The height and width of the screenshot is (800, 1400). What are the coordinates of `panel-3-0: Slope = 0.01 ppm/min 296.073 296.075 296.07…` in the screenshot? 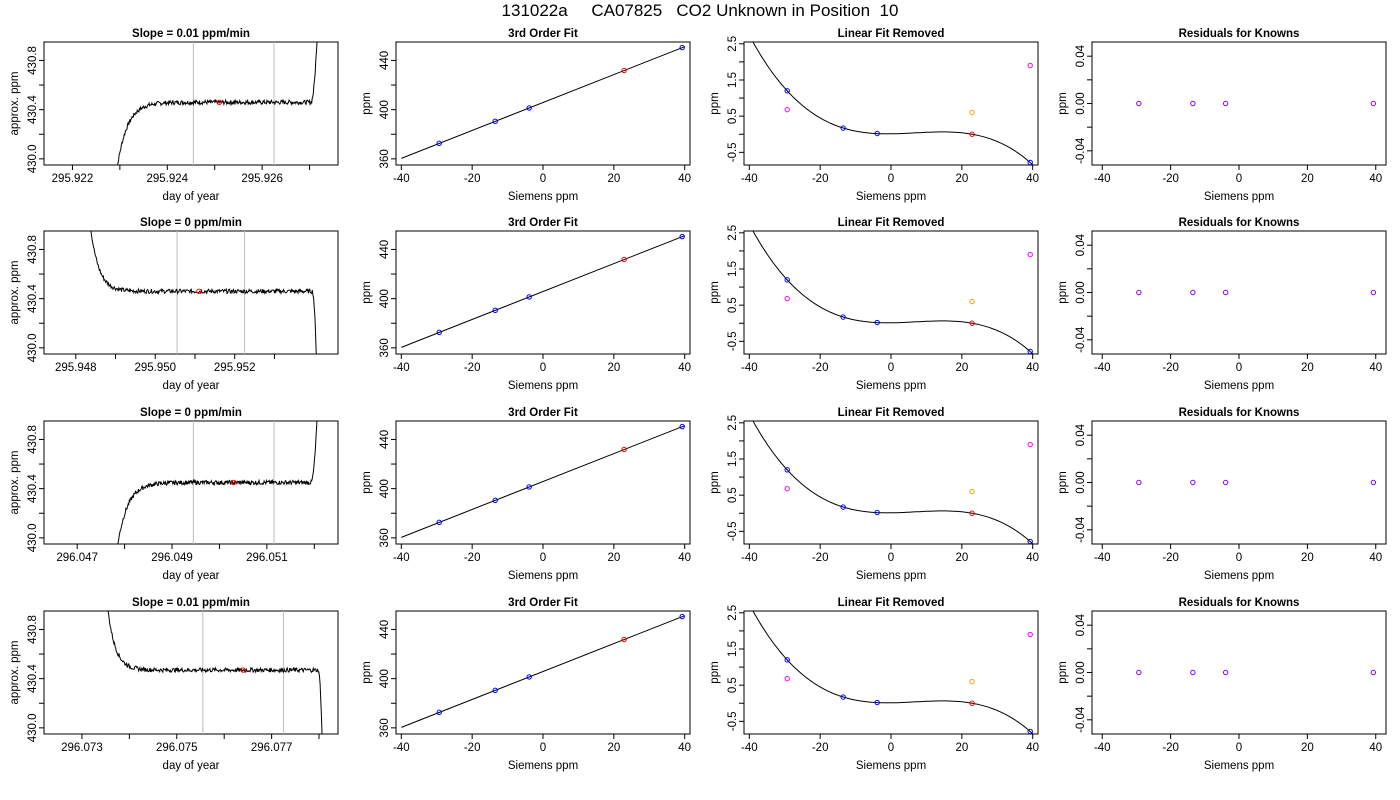 It's located at (174, 684).